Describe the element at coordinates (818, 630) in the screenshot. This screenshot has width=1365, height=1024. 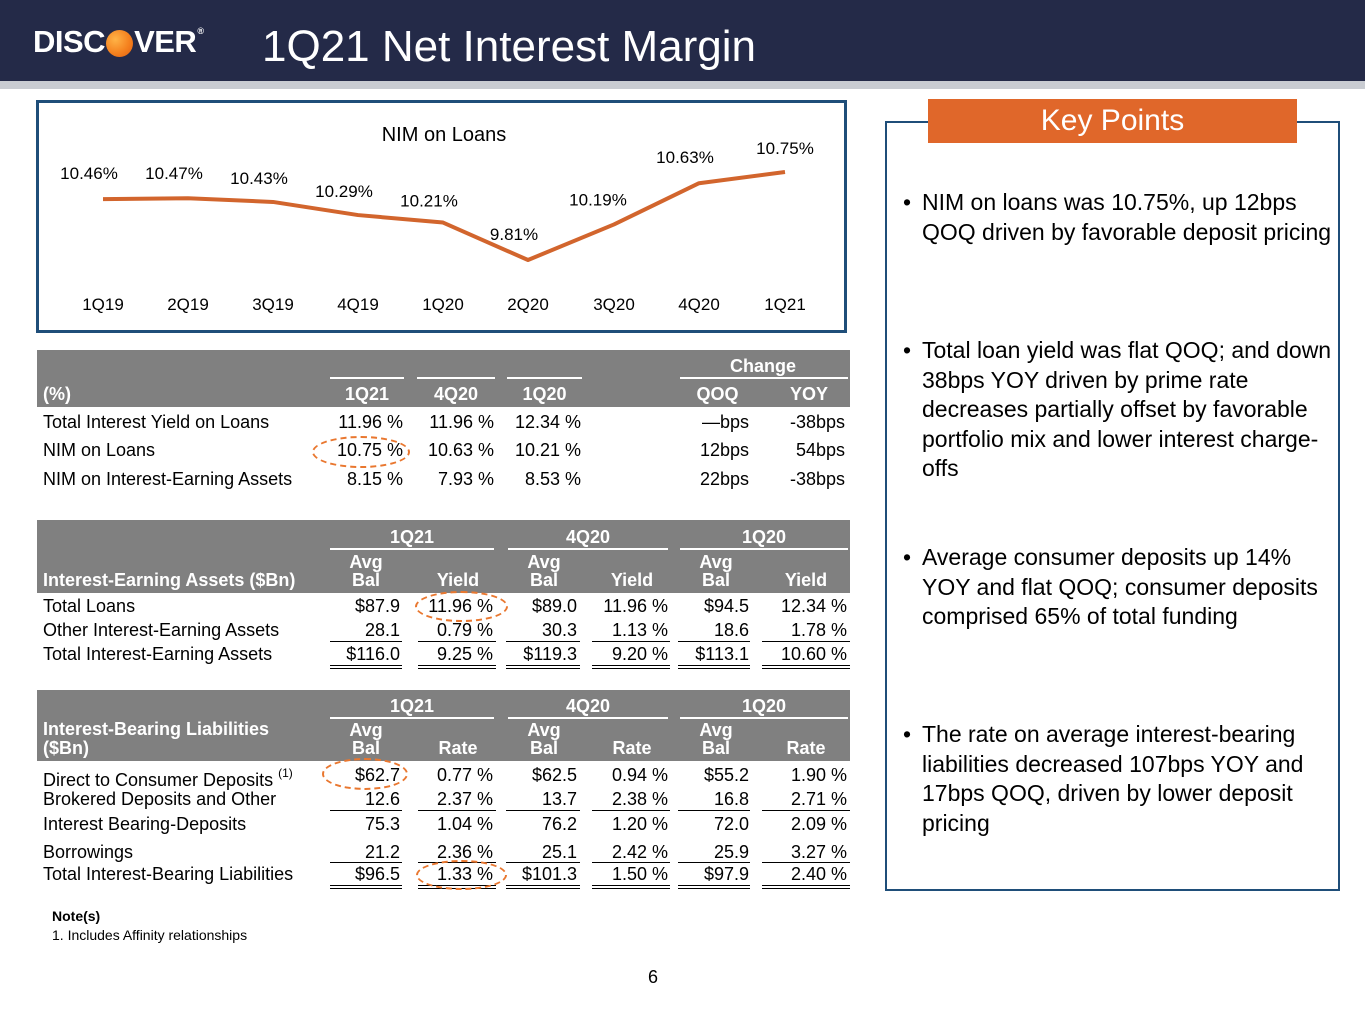
I see `table2-cell: 1.78 %` at that location.